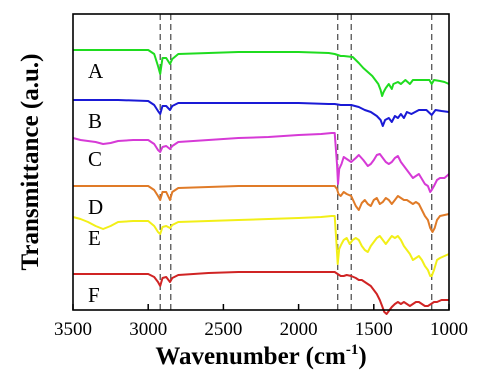 Image resolution: width=477 pixels, height=378 pixels. I want to click on x-tick-label: 3500, so click(73, 329).